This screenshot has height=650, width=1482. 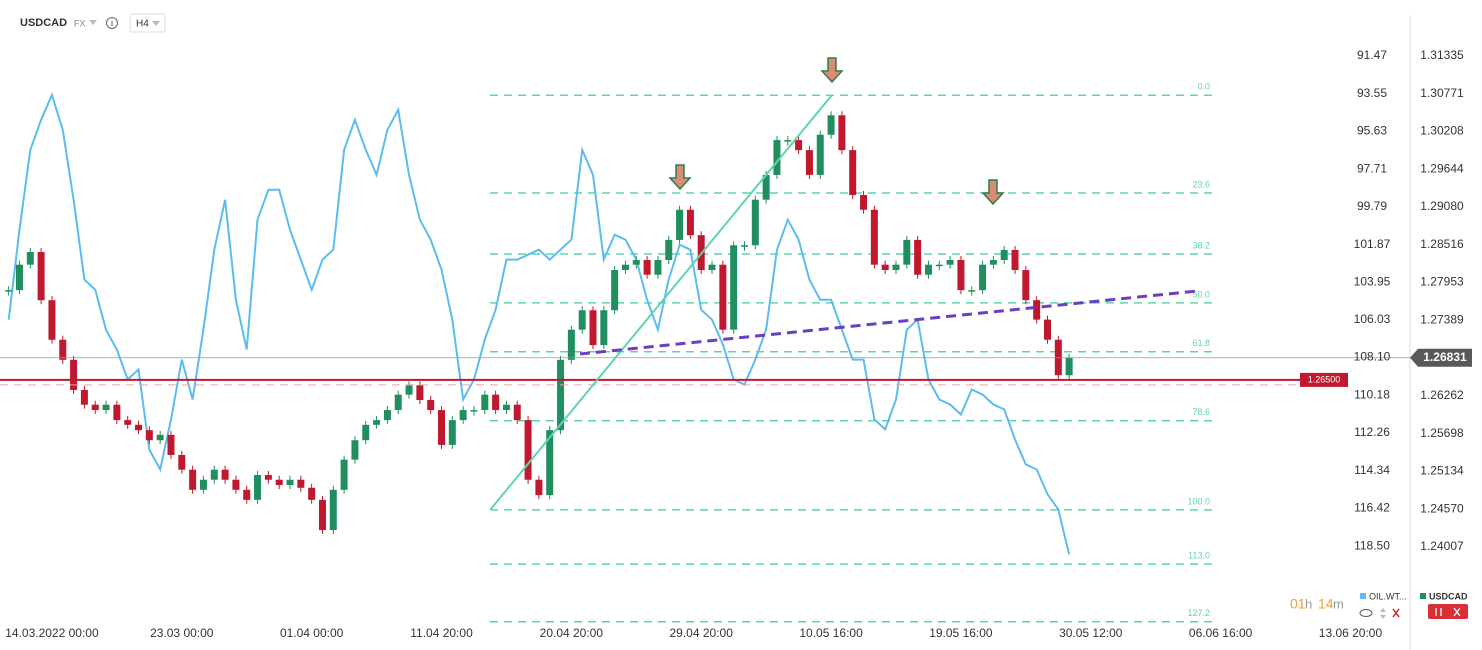 I want to click on x-tick-label: 19.05 16:00, so click(x=961, y=633).